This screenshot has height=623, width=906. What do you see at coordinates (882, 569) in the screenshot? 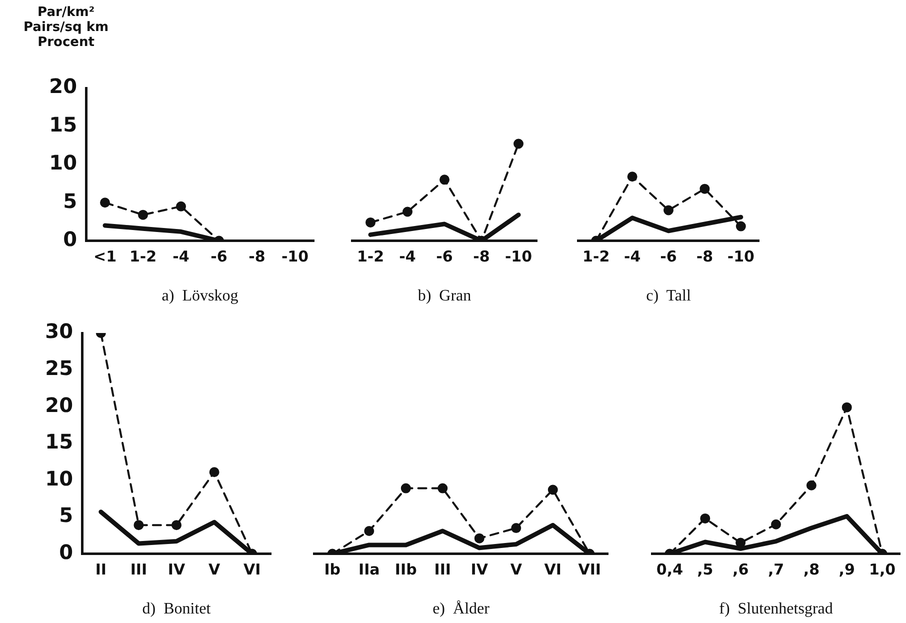
I see `x-tick-label: 1,0` at bounding box center [882, 569].